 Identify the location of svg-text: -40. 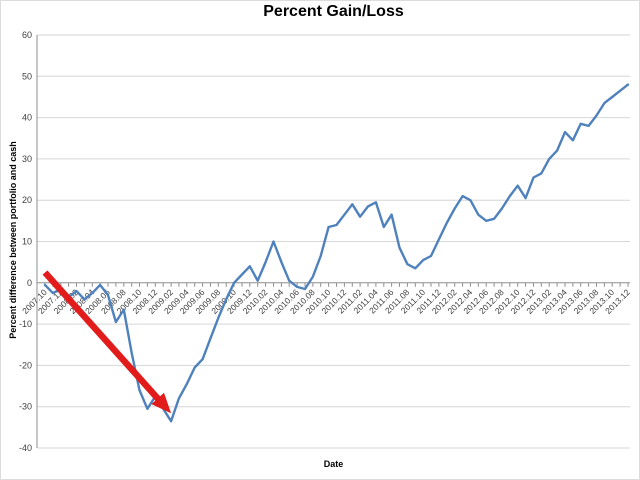
(25, 448).